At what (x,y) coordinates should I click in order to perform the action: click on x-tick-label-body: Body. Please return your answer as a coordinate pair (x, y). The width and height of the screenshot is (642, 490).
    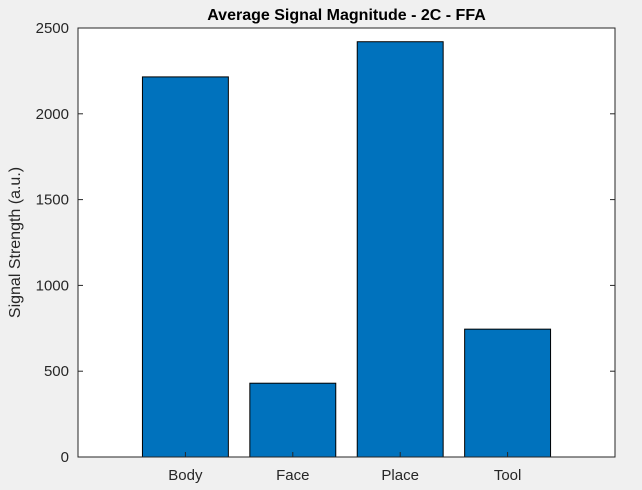
    Looking at the image, I should click on (185, 475).